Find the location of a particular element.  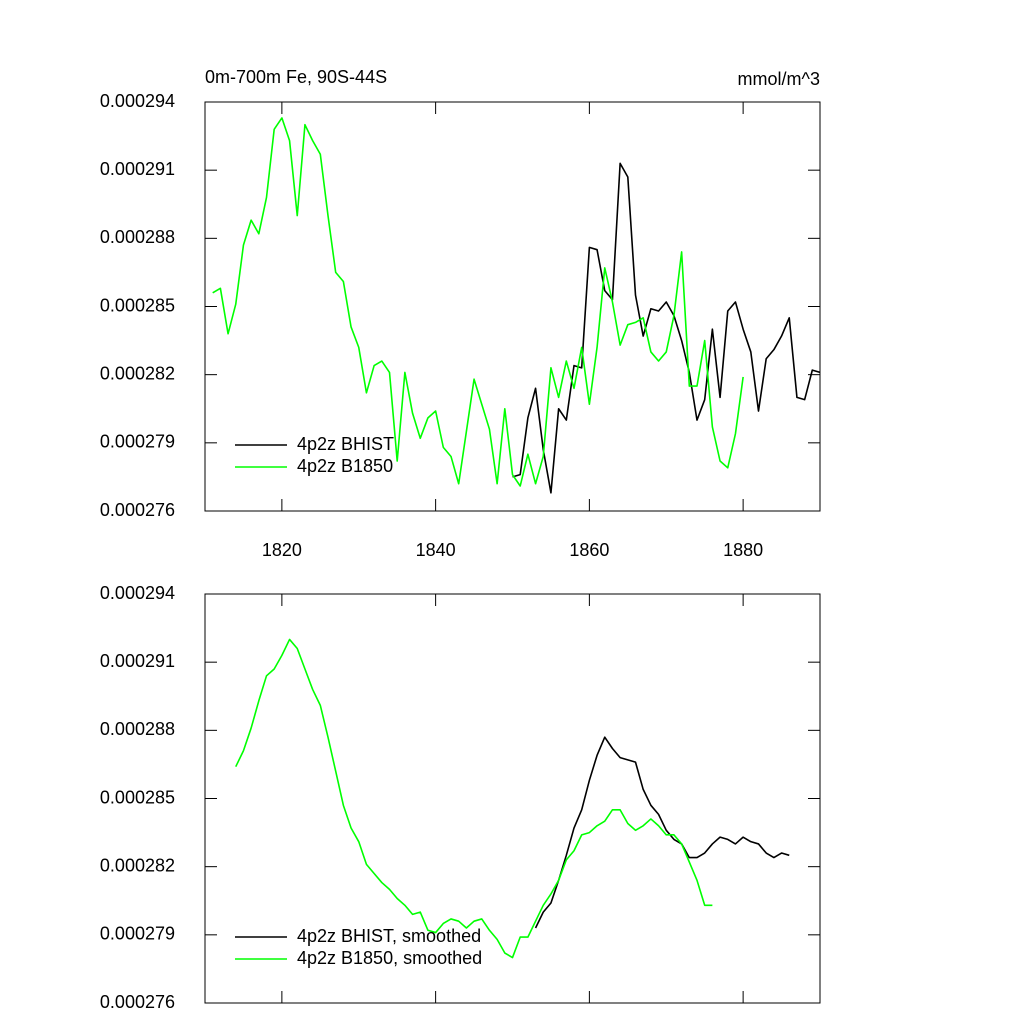

x-tick-label: 1820 is located at coordinates (282, 550).